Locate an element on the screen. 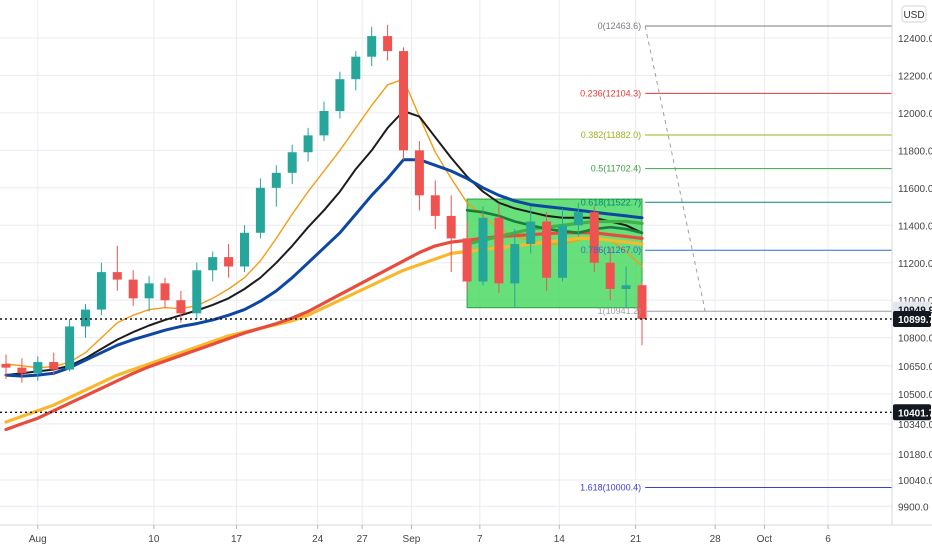  price-tag-bg is located at coordinates (912, 412).